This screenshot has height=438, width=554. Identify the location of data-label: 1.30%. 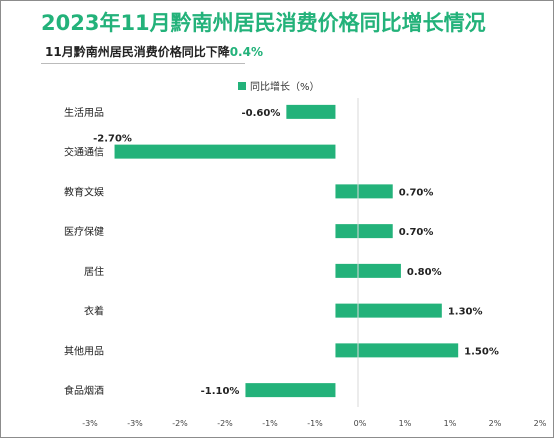
(465, 312).